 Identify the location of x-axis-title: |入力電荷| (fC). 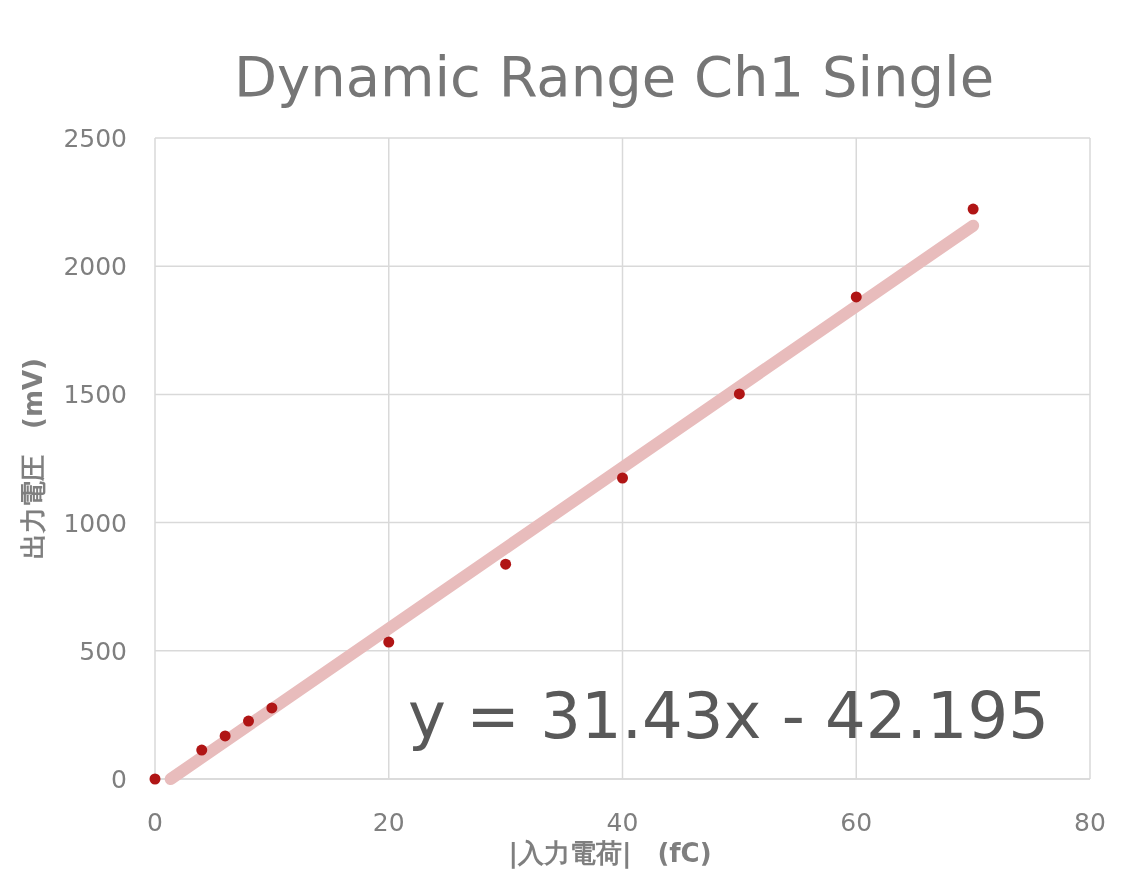
(610, 853).